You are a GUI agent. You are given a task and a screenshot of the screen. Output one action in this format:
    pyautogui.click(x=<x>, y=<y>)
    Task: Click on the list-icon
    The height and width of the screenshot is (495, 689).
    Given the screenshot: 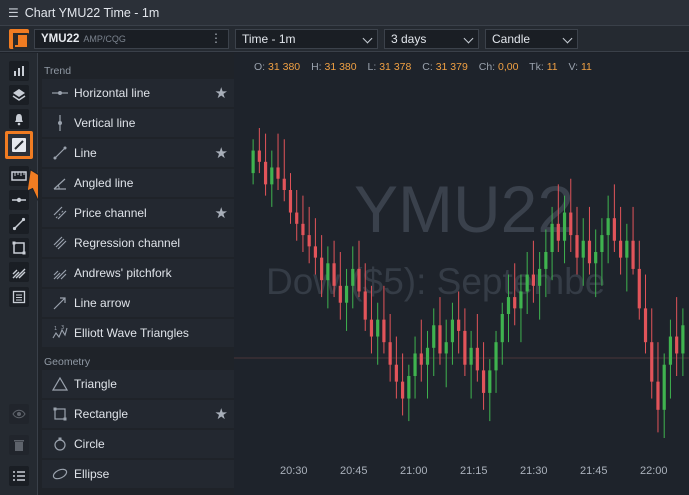 What is the action you would take?
    pyautogui.click(x=19, y=476)
    